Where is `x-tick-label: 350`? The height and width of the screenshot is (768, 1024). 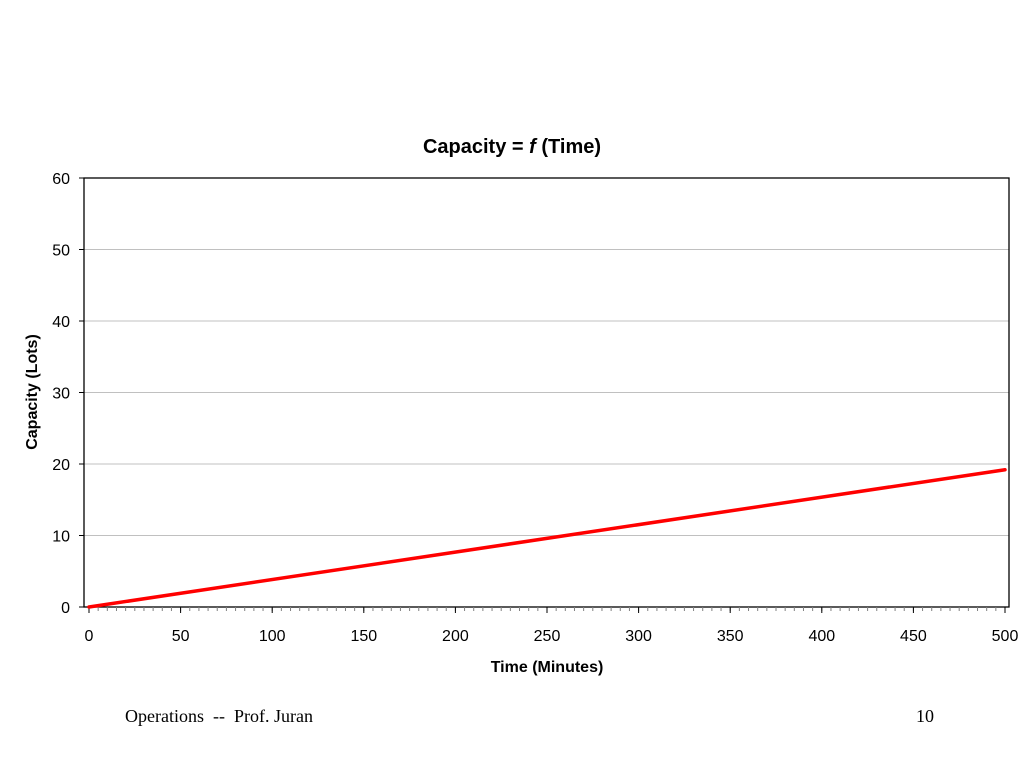
x-tick-label: 350 is located at coordinates (730, 636).